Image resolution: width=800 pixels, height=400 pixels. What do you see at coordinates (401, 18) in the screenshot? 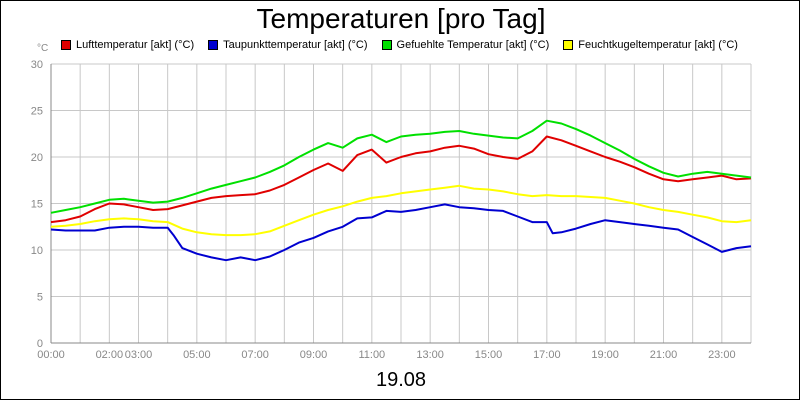
I see `chart-title: Temperaturen [pro Tag]` at bounding box center [401, 18].